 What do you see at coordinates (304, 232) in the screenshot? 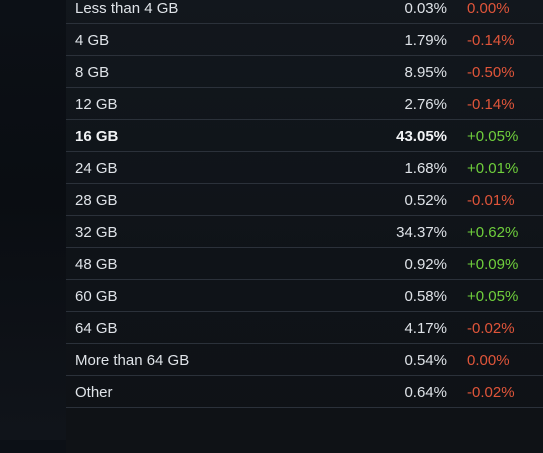
I see `table-row: 32 GB 34.37% +0.62%` at bounding box center [304, 232].